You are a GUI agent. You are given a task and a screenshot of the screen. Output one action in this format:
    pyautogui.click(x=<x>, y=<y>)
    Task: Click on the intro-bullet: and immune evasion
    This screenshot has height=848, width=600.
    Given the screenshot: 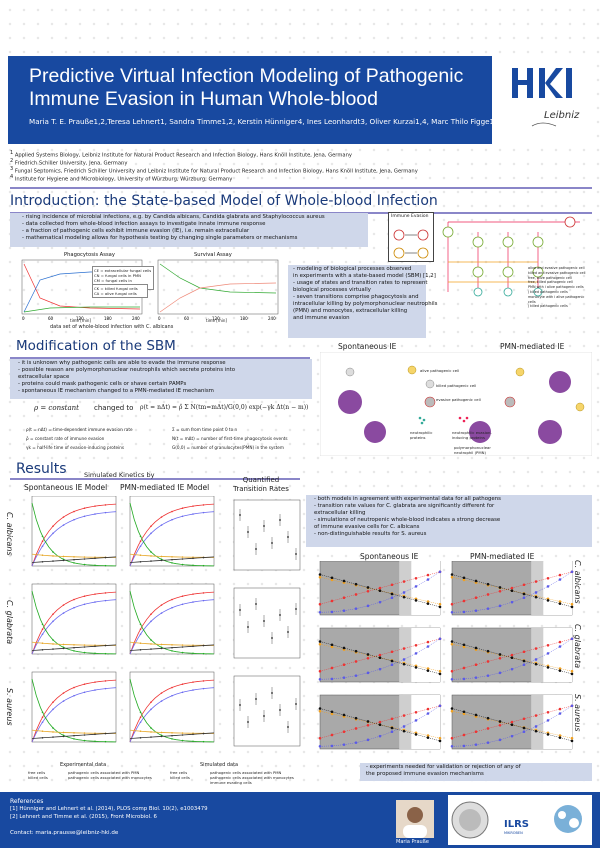 What is the action you would take?
    pyautogui.click(x=321, y=318)
    